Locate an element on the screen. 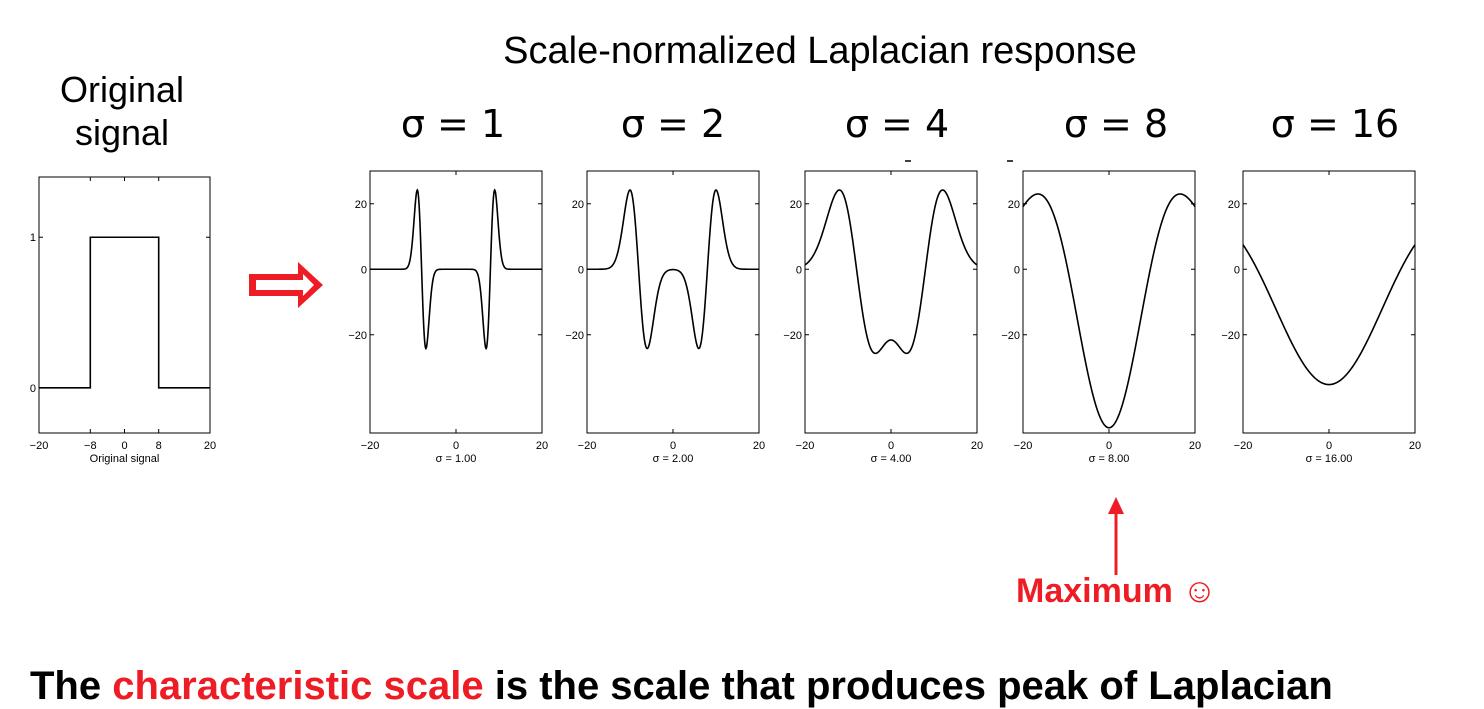  original-title-line2: signal is located at coordinates (122, 132).